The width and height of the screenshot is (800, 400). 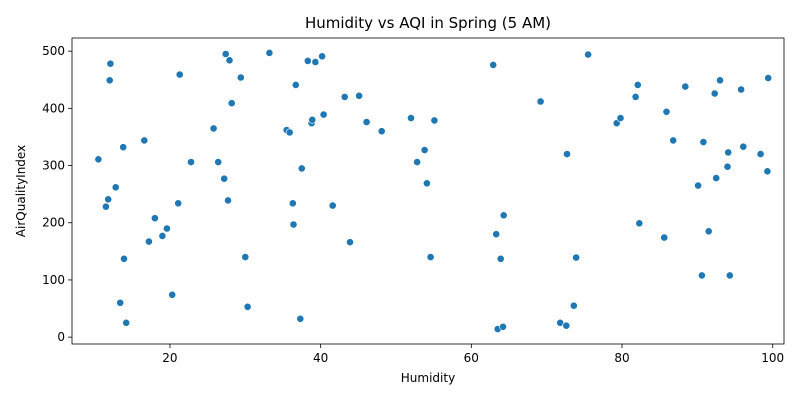 I want to click on x-tick-label: 80, so click(x=621, y=358).